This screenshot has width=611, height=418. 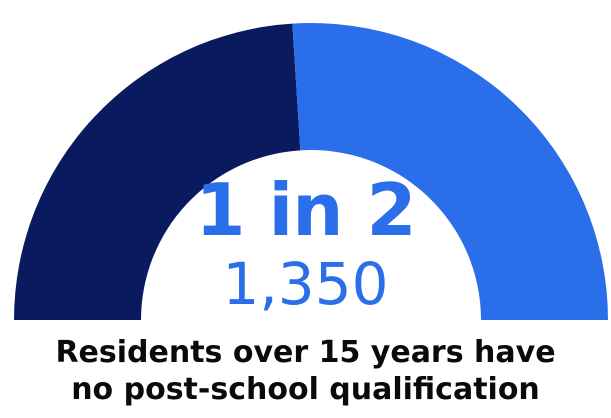 What do you see at coordinates (305, 284) in the screenshot?
I see `resident-count: 1,350` at bounding box center [305, 284].